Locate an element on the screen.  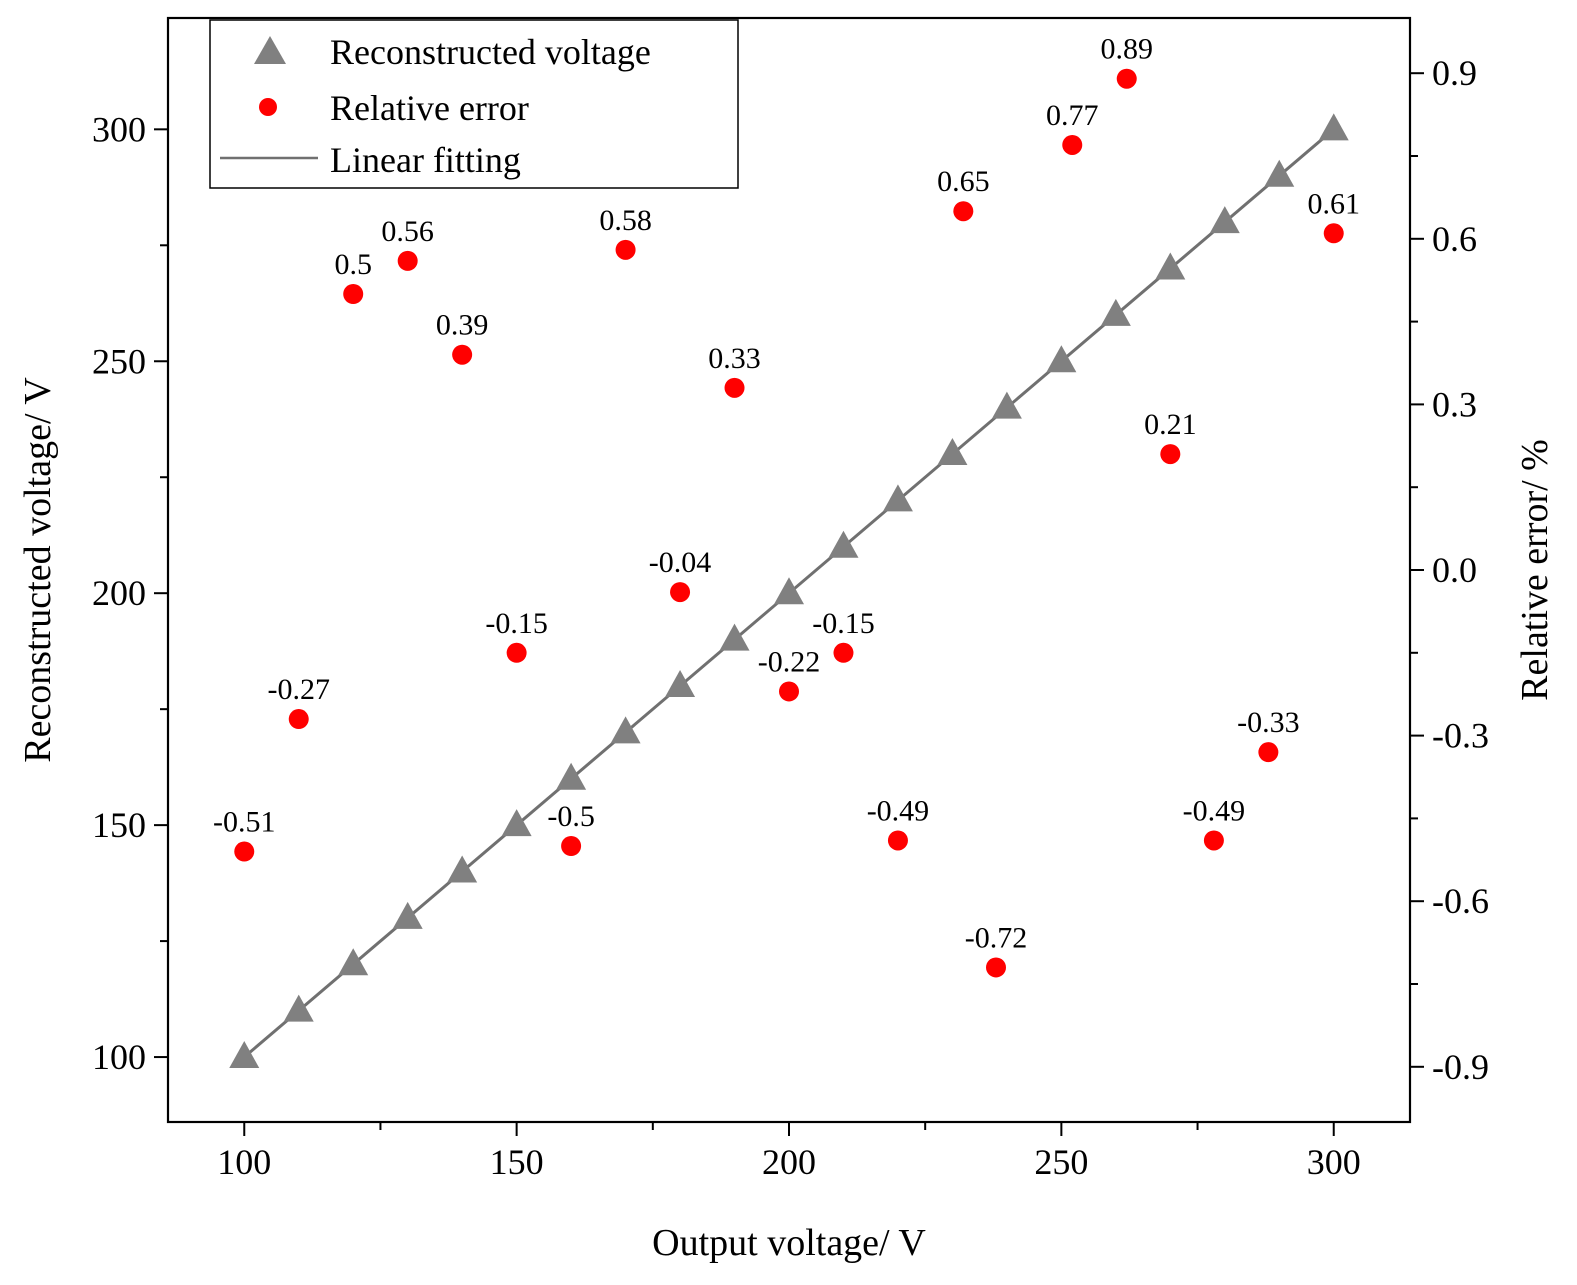
y-tick-label: 300 is located at coordinates (119, 129).